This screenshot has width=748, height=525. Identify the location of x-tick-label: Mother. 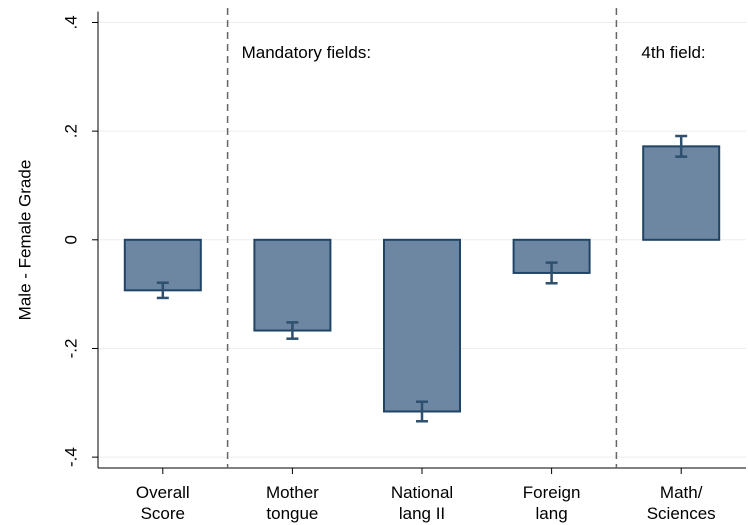
(292, 492).